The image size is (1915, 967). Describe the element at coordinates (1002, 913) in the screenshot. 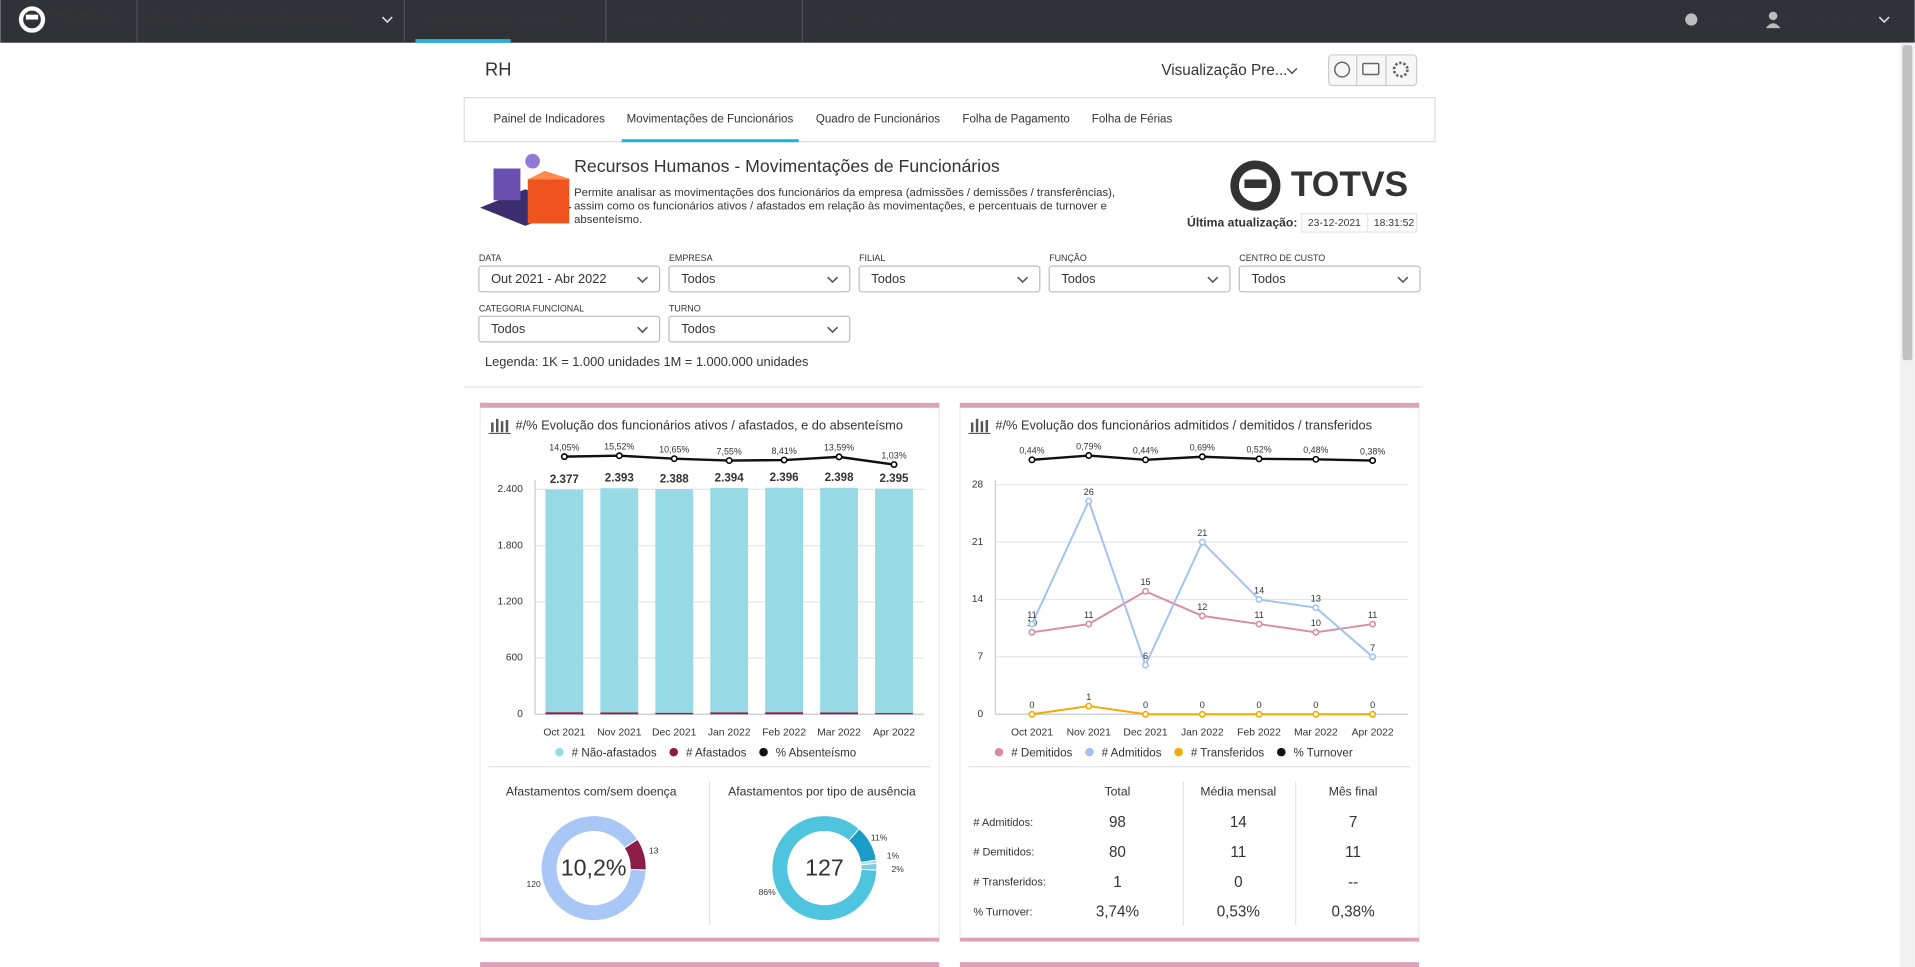

I see `row-label: % Turnover:` at that location.